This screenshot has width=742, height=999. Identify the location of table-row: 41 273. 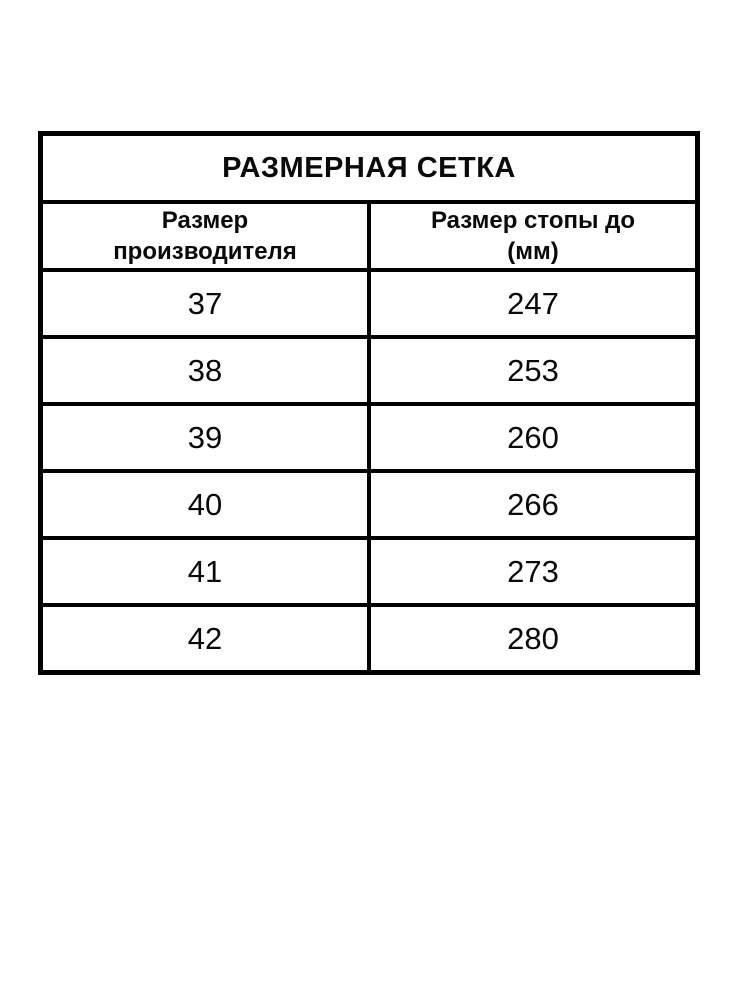
(369, 571).